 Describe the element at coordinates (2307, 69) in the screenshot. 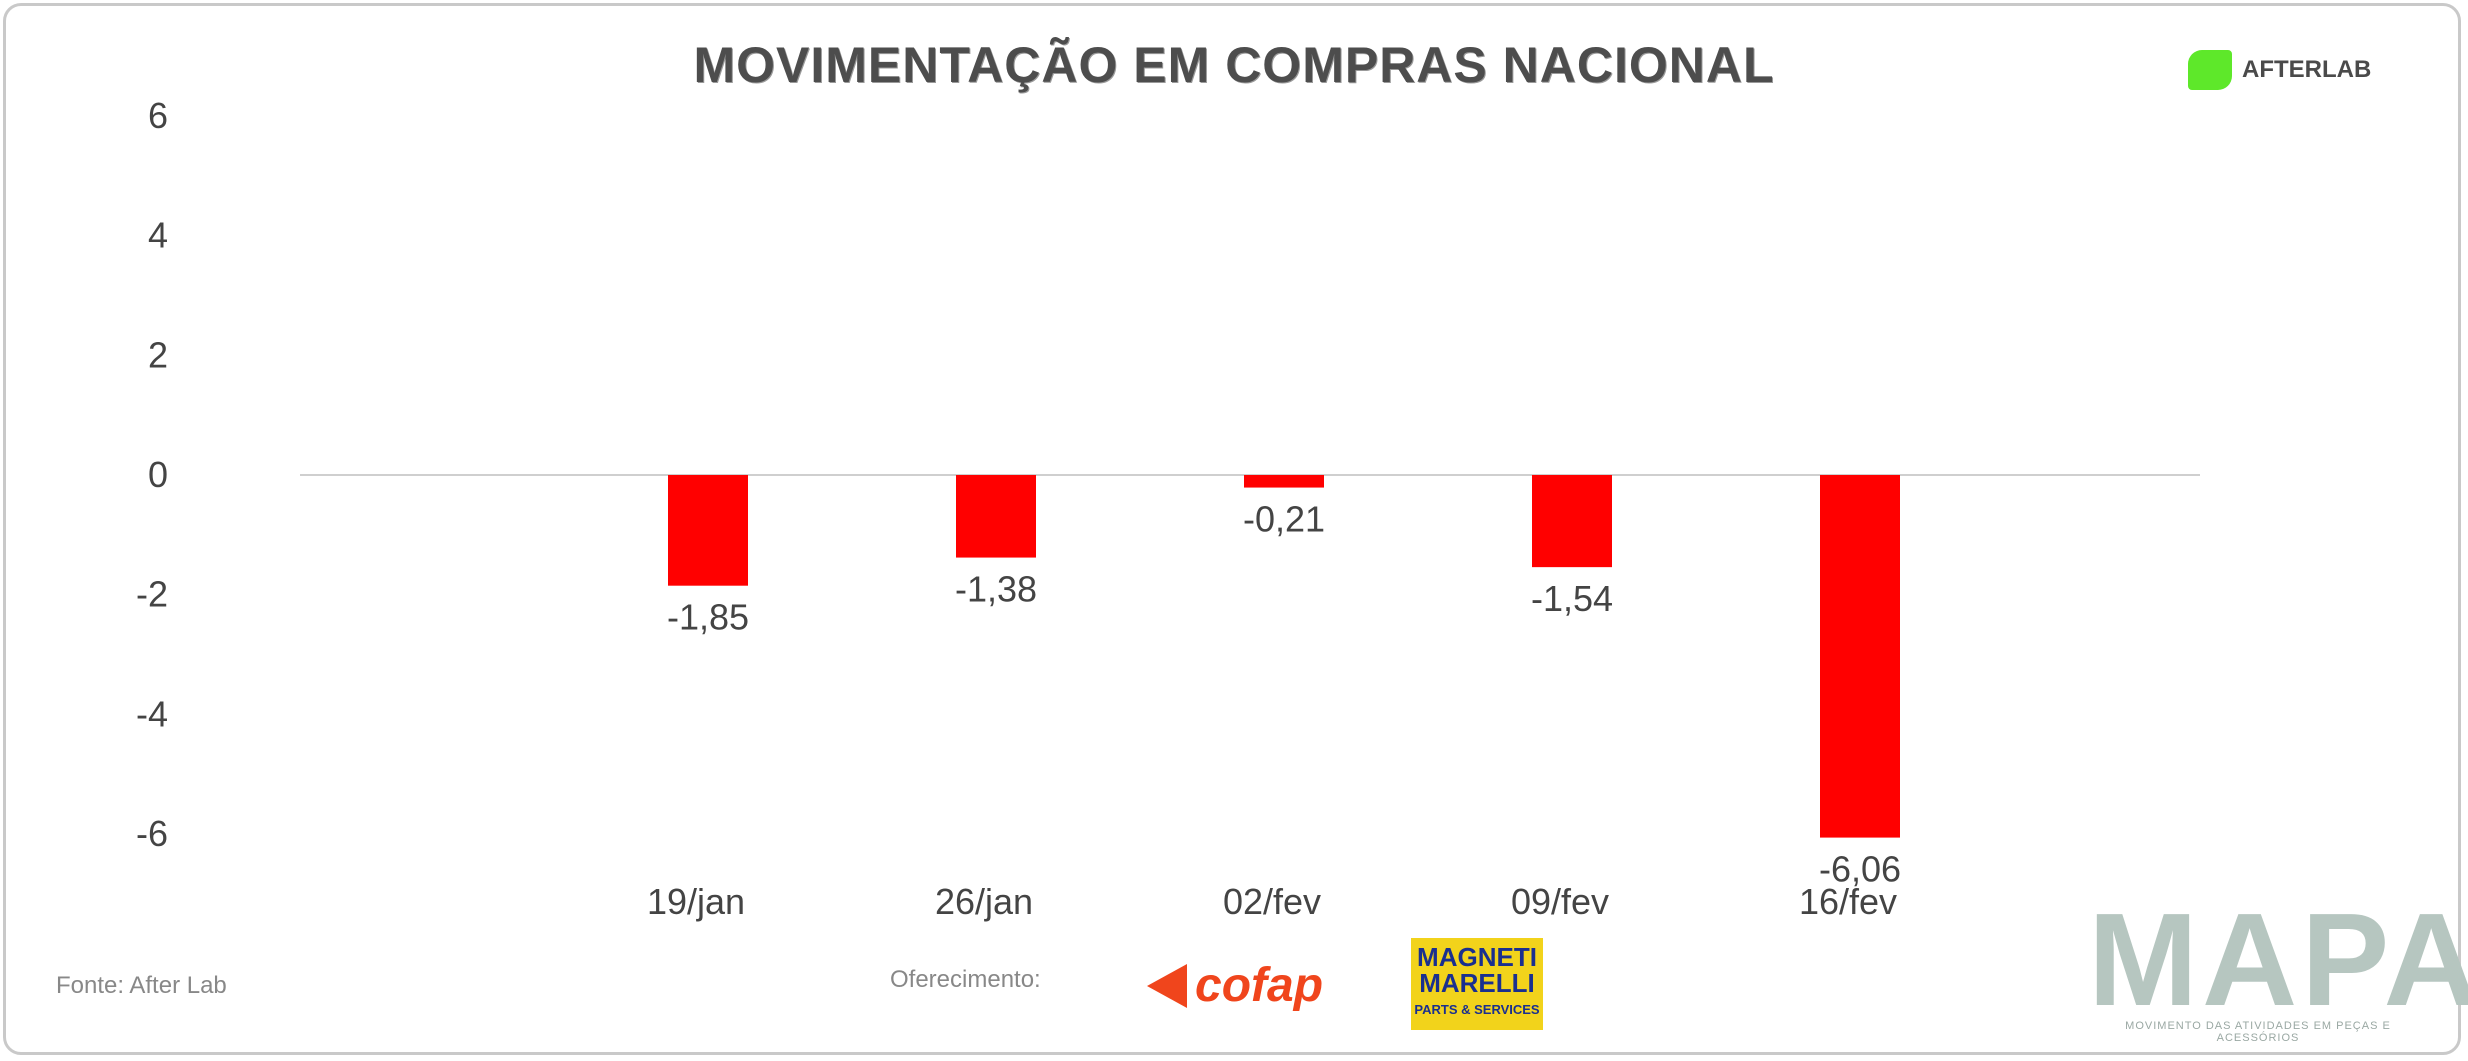

I see `partner-logo-name: AFTERLAB` at that location.